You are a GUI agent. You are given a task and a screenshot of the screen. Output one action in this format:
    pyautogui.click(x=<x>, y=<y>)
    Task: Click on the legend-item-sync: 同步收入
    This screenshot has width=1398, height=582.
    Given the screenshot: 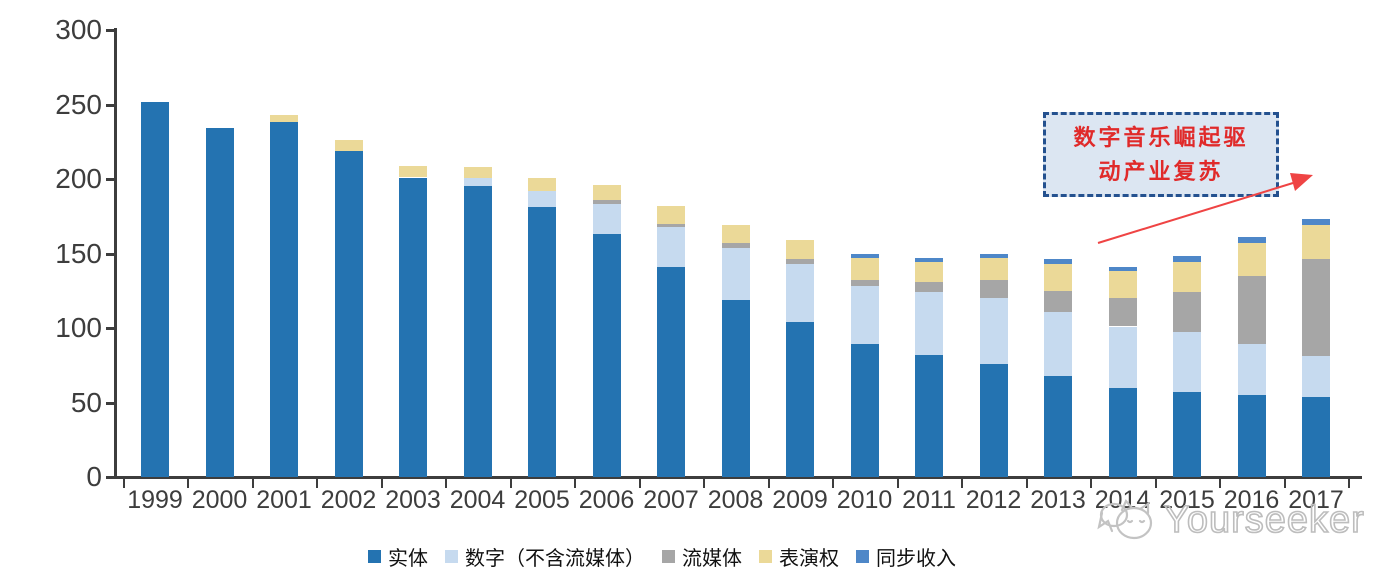 What is the action you would take?
    pyautogui.click(x=906, y=556)
    